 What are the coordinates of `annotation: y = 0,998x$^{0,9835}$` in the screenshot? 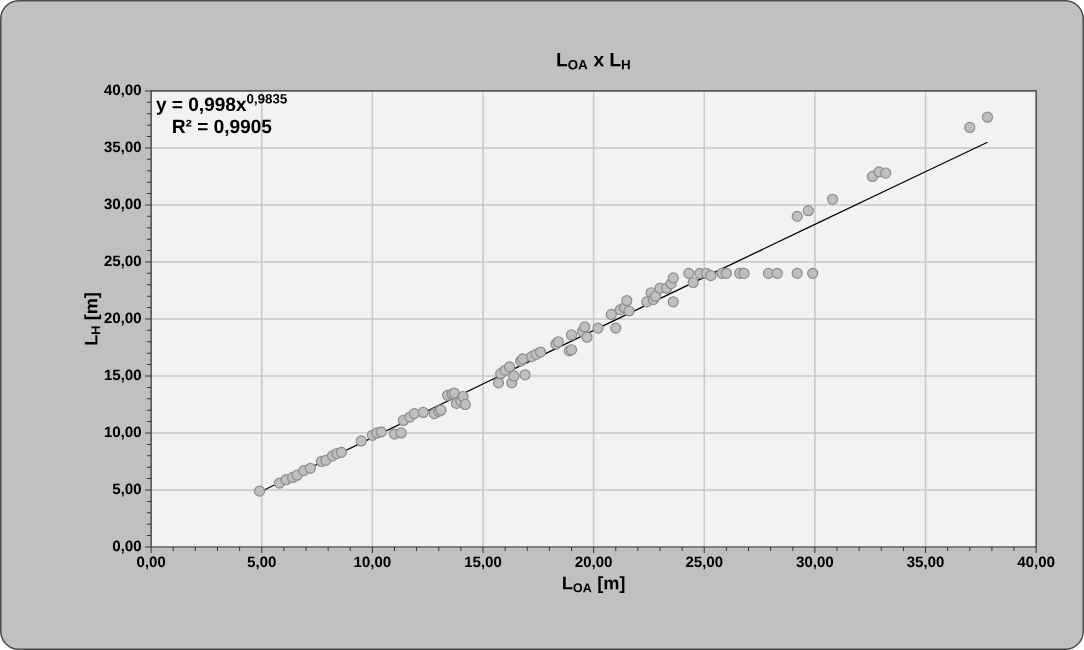 It's located at (221, 104).